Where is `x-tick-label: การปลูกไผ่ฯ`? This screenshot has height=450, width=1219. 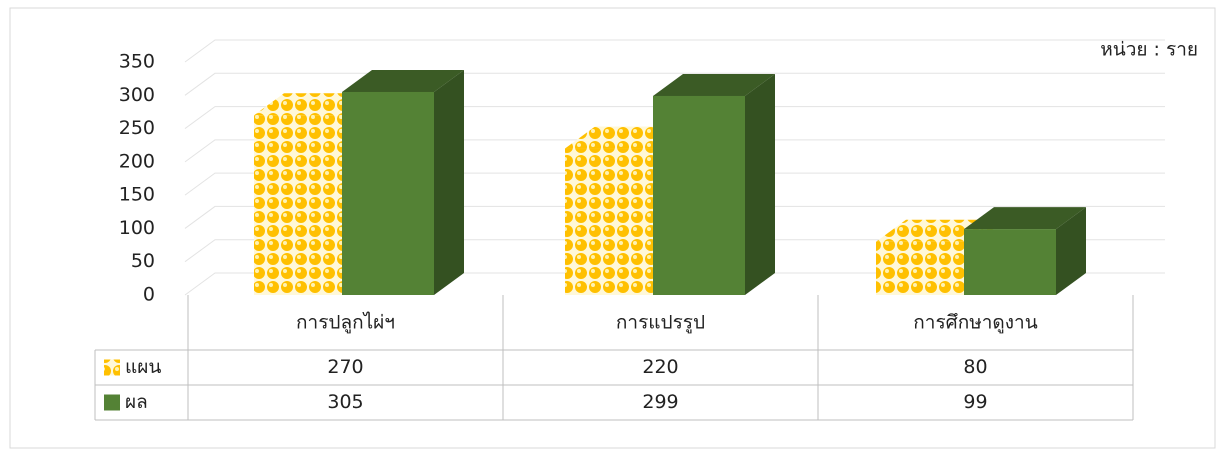
x-tick-label: การปลูกไผ่ฯ is located at coordinates (345, 323).